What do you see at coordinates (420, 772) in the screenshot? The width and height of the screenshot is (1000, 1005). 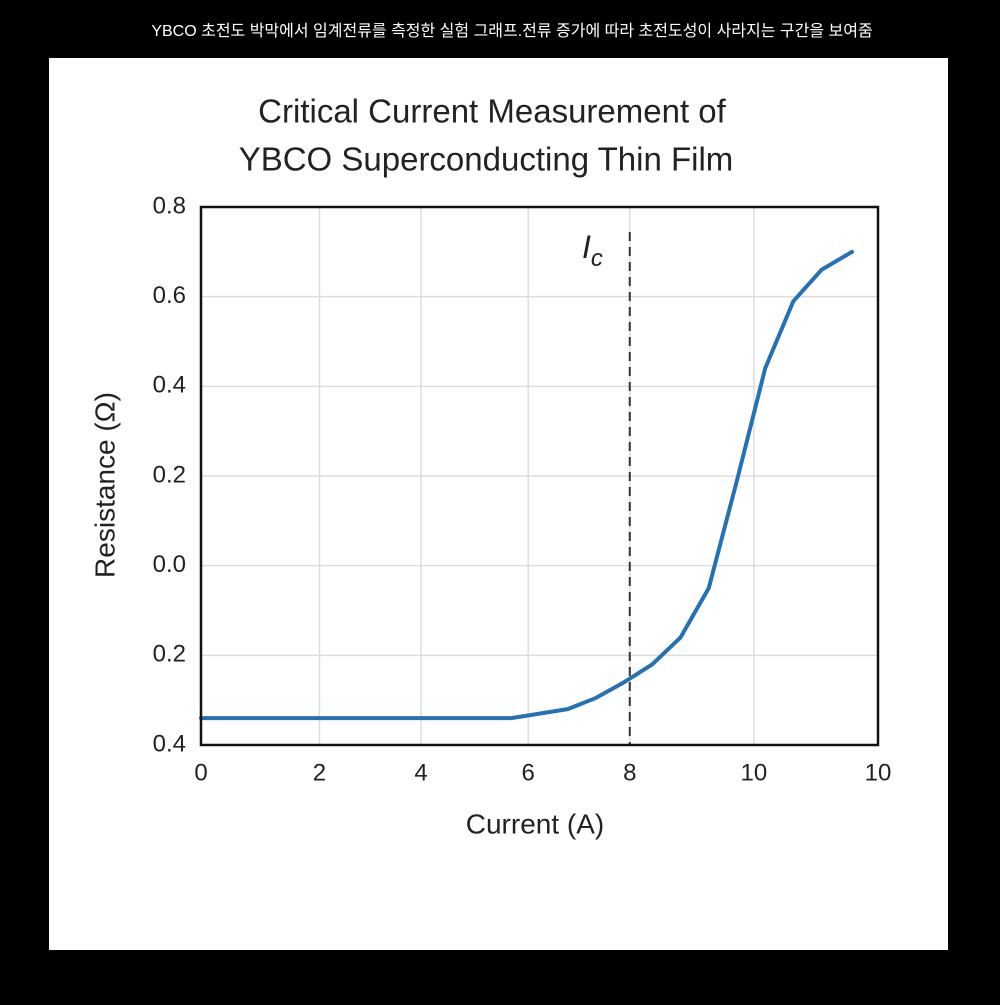 I see `x-tick-label: 4` at bounding box center [420, 772].